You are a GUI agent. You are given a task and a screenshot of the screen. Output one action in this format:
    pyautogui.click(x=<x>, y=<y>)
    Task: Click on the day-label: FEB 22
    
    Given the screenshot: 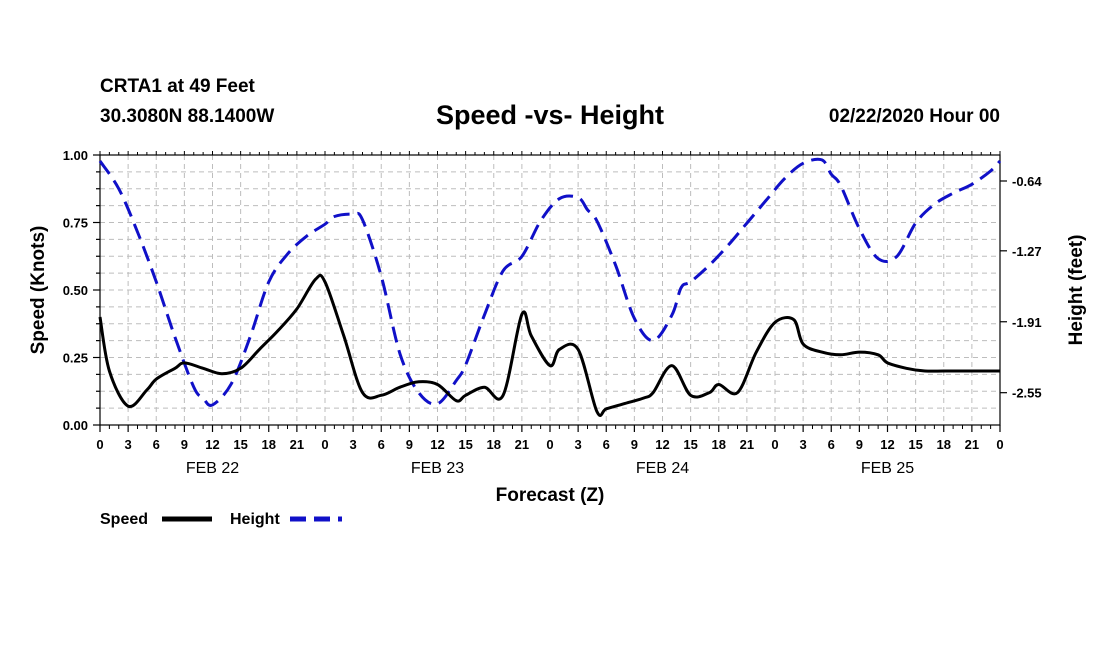 What is the action you would take?
    pyautogui.click(x=212, y=468)
    